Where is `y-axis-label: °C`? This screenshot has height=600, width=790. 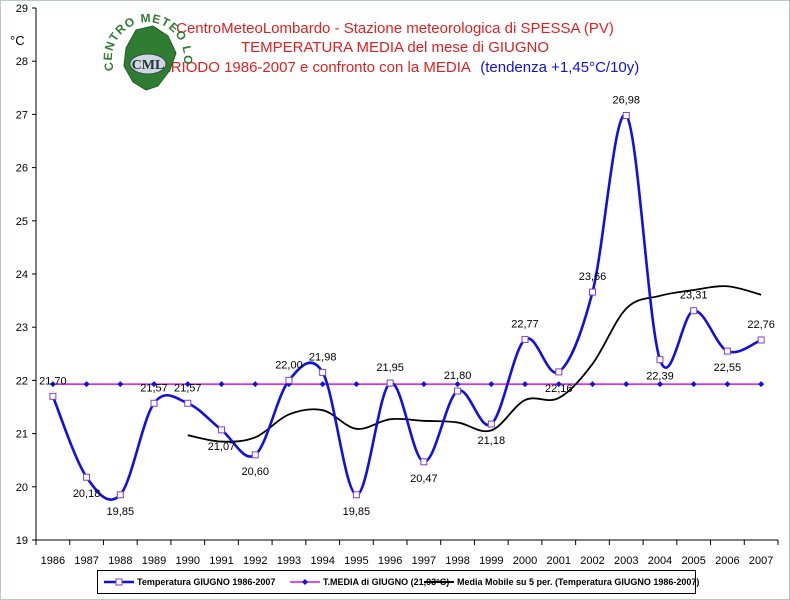
y-axis-label: °C is located at coordinates (17, 40).